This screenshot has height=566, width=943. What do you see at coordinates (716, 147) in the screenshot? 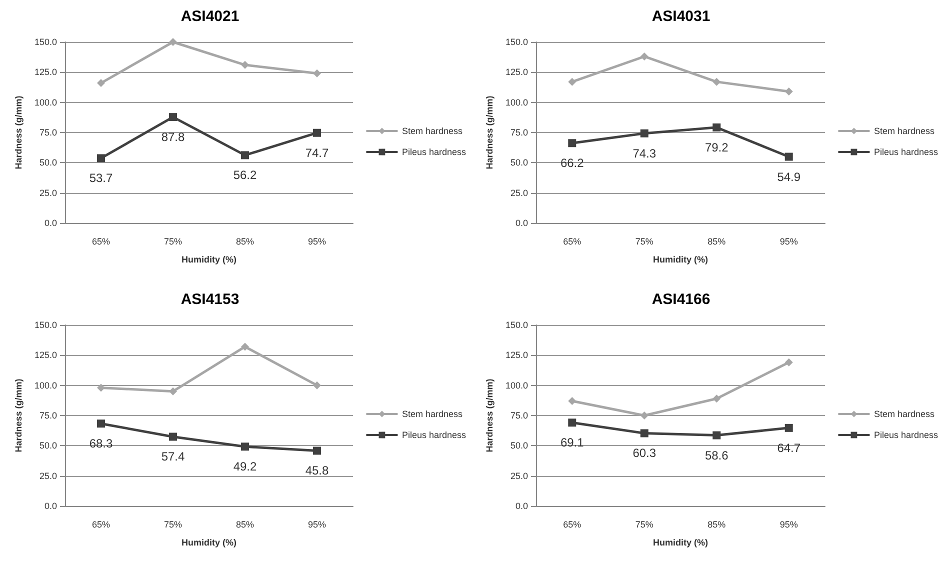
I see `data-label: 79.2` at bounding box center [716, 147].